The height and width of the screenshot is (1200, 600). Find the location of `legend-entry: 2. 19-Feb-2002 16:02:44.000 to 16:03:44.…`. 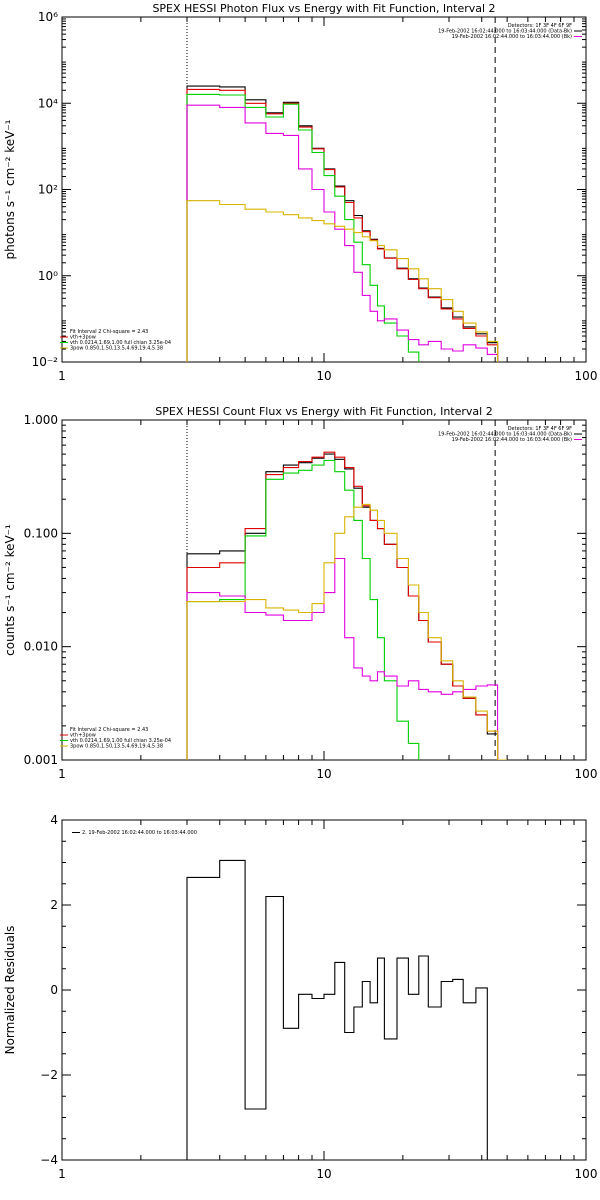

legend-entry: 2. 19-Feb-2002 16:02:44.000 to 16:03:44.… is located at coordinates (139, 833).